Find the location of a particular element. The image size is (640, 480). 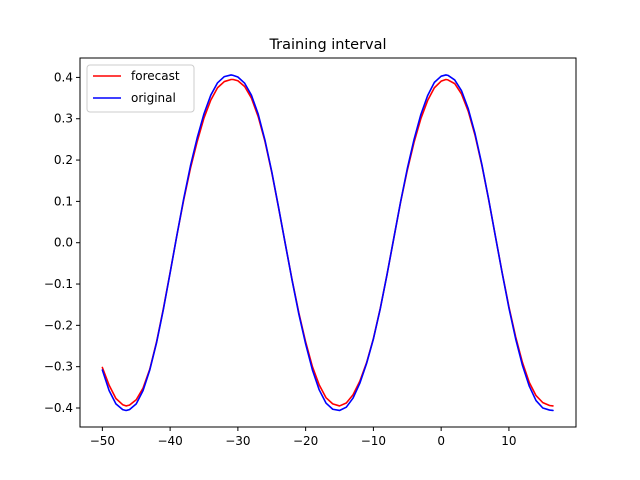

x-tick-label: −10 is located at coordinates (373, 441).